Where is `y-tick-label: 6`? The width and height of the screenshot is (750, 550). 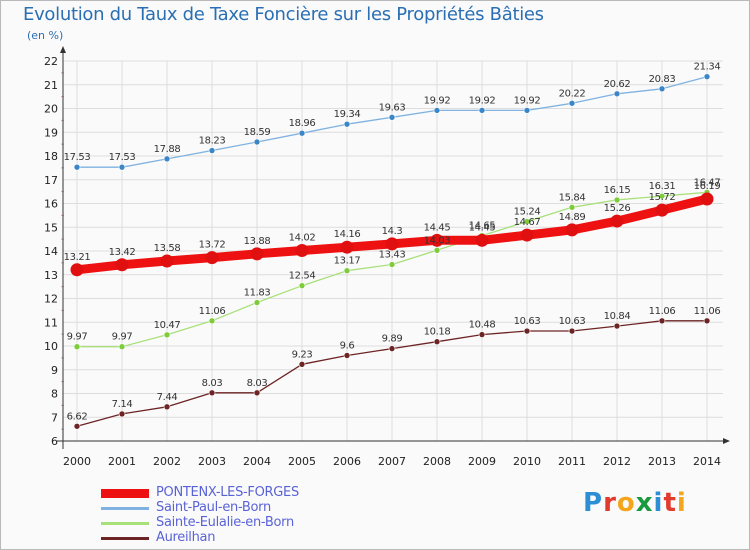 y-tick-label: 6 is located at coordinates (54, 441).